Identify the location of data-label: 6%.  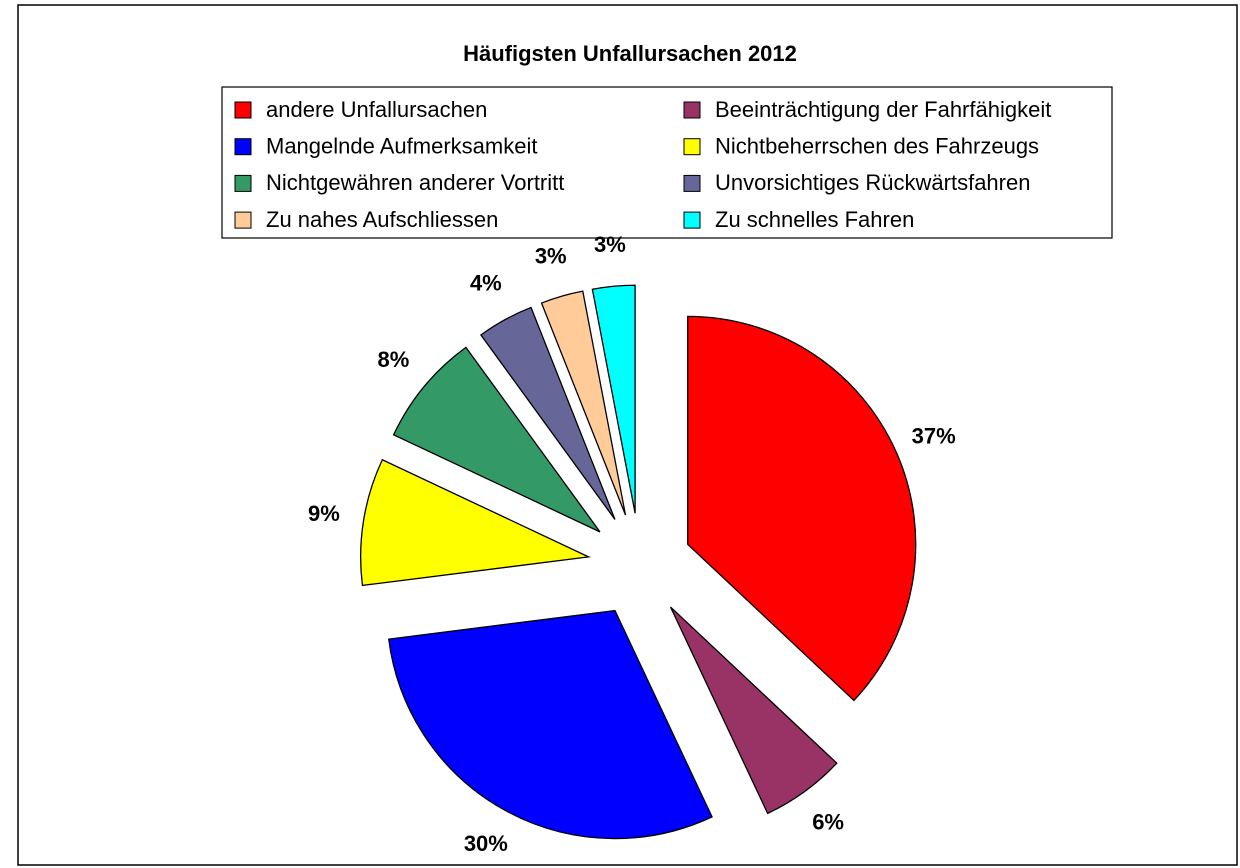
(828, 822).